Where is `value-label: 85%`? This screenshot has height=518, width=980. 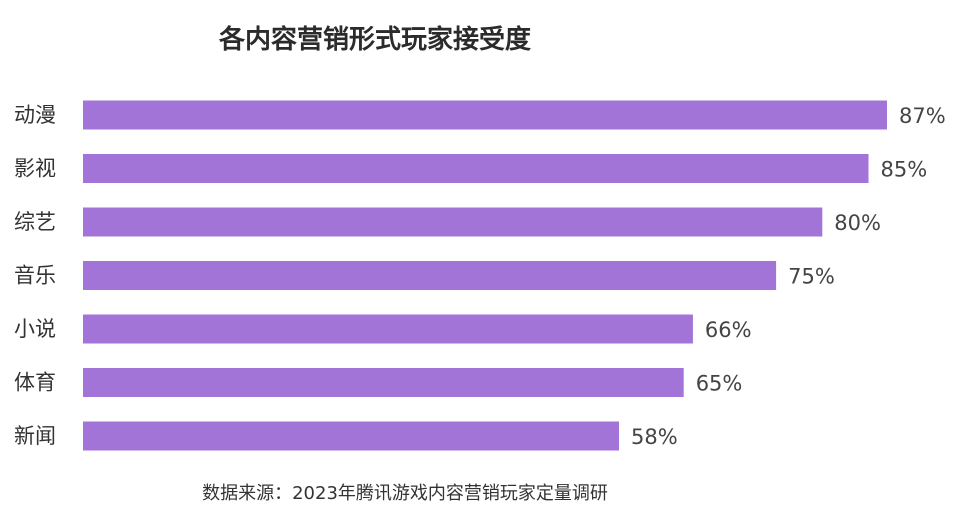 value-label: 85% is located at coordinates (904, 170).